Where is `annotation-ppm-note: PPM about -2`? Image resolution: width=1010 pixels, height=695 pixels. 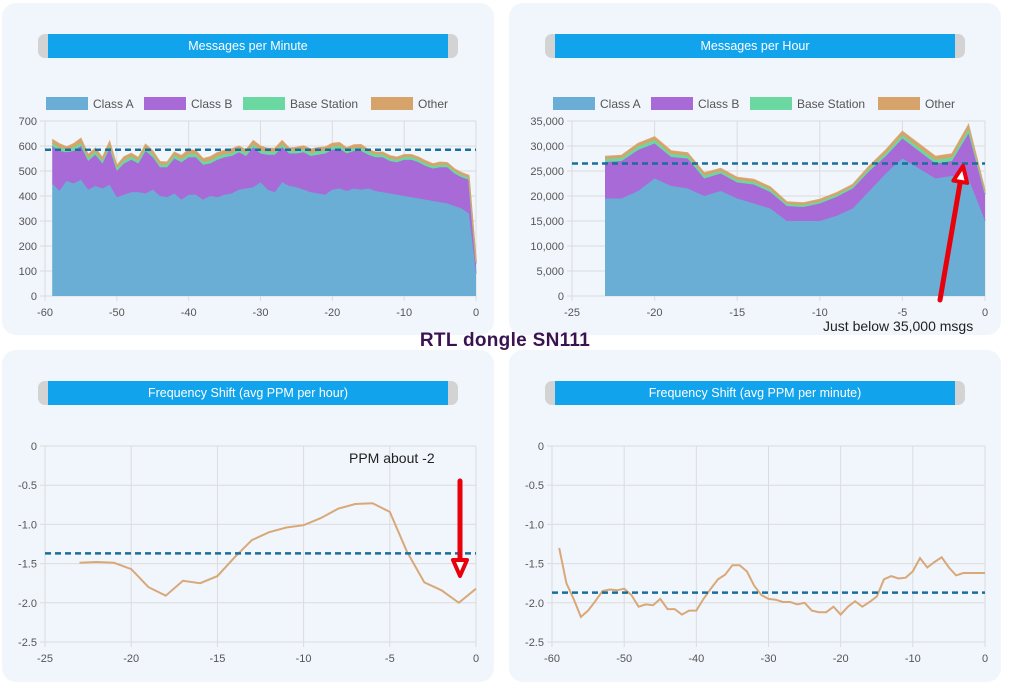
annotation-ppm-note: PPM about -2 is located at coordinates (392, 458).